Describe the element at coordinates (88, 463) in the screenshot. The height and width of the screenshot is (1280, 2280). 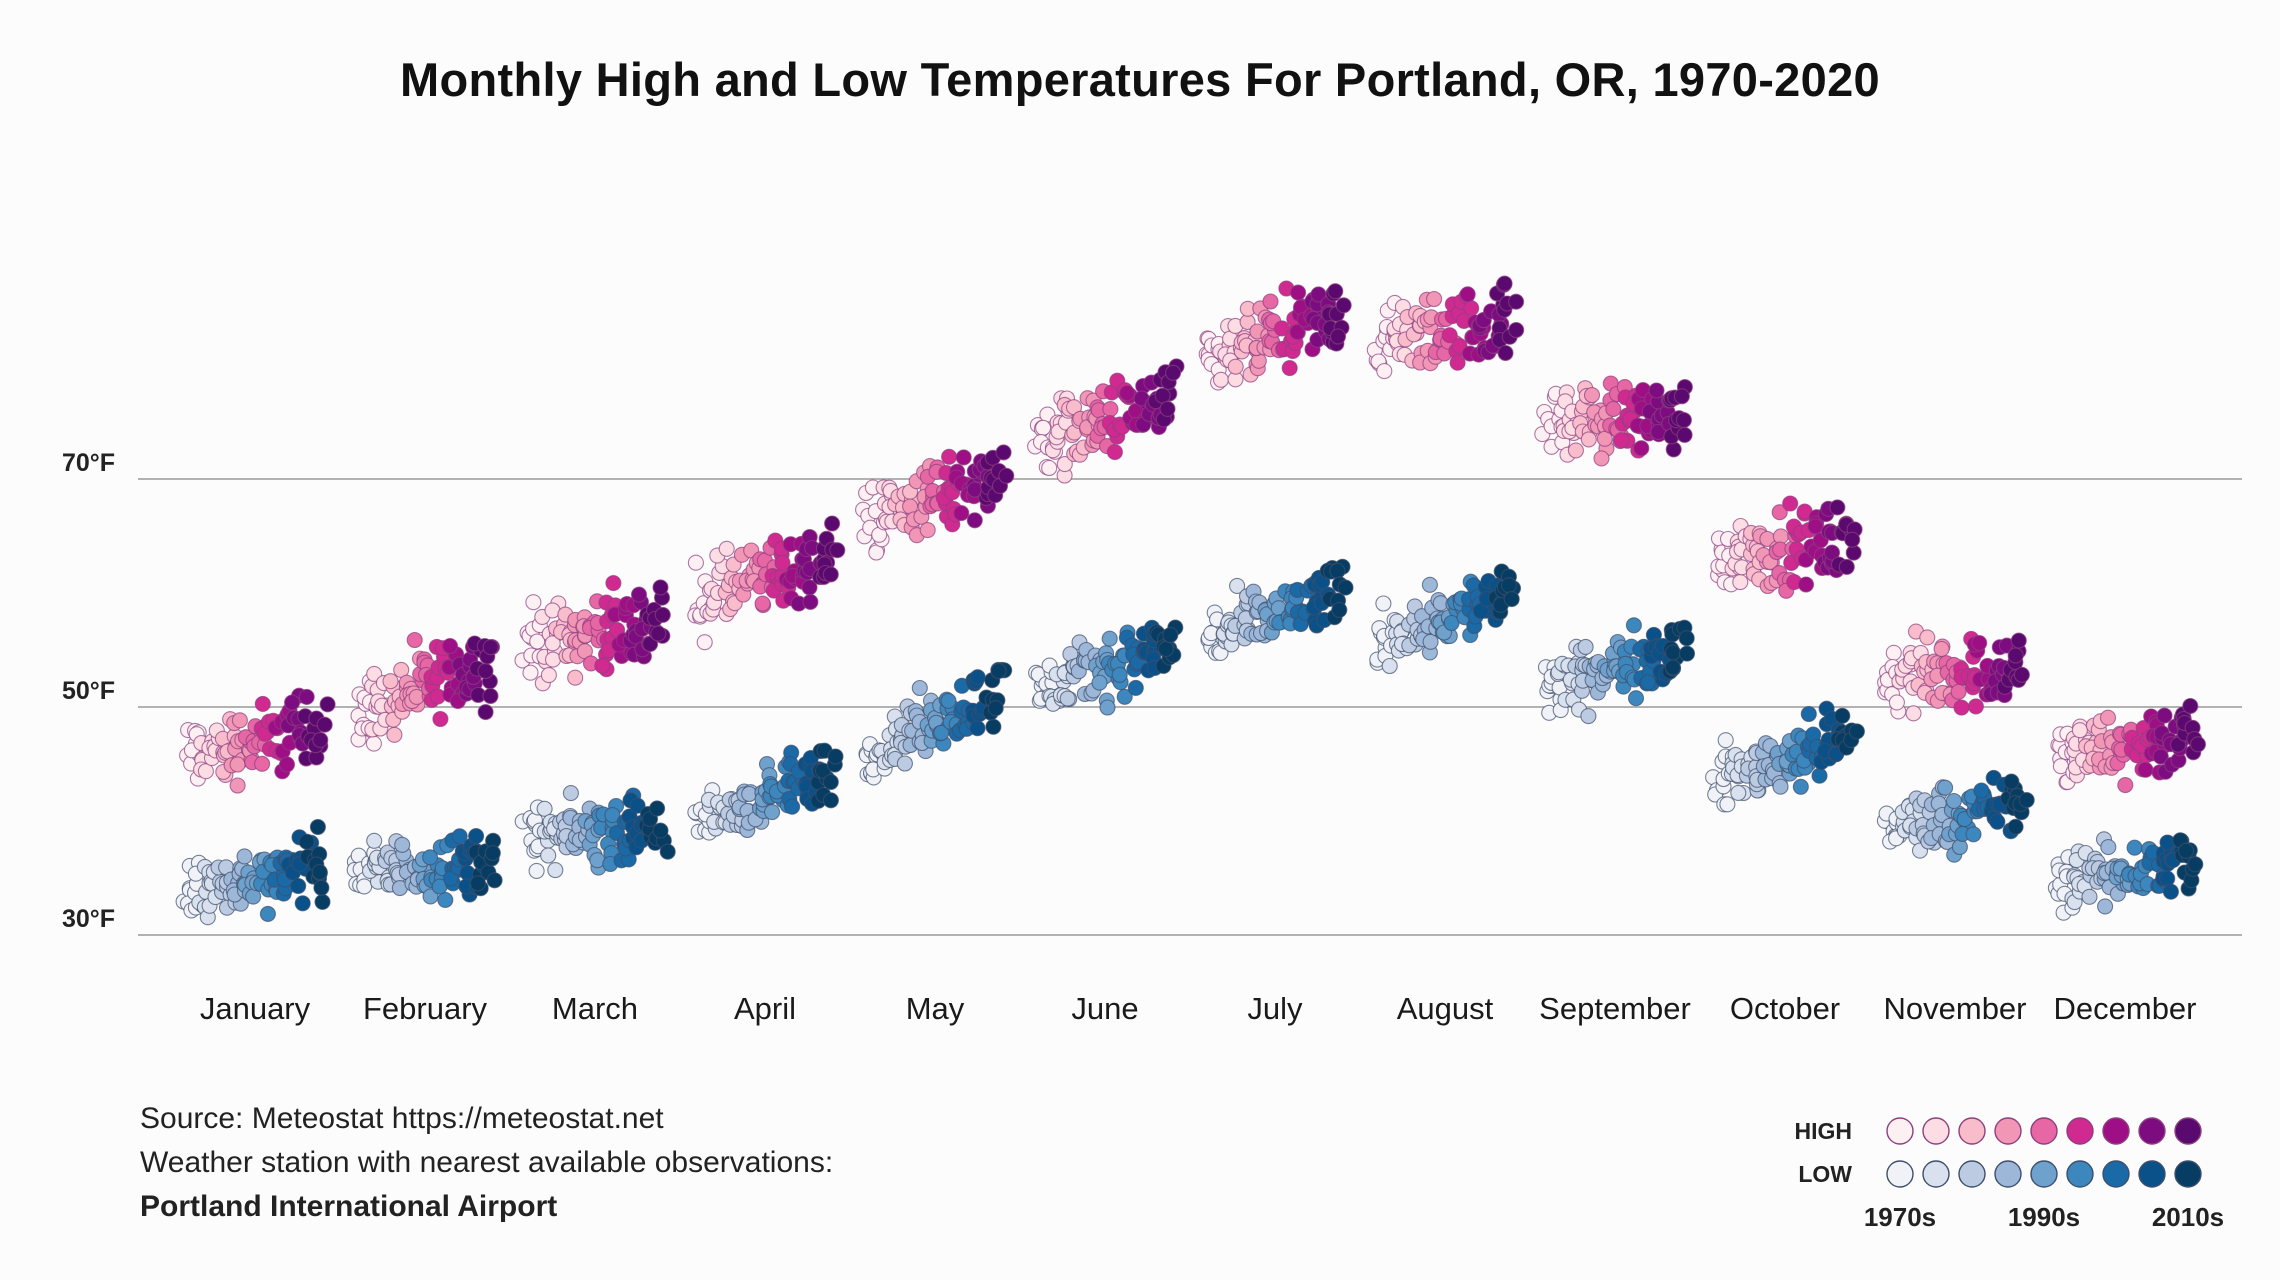
I see `y-tick-label: 70°F` at that location.